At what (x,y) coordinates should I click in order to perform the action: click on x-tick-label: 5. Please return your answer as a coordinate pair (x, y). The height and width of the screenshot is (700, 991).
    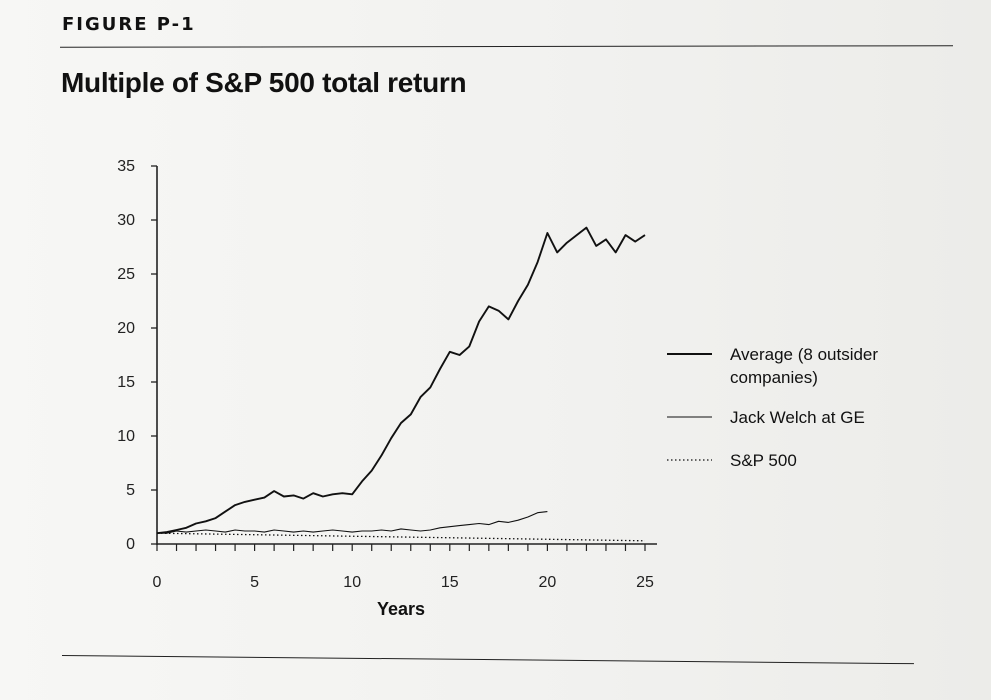
    Looking at the image, I should click on (254, 582).